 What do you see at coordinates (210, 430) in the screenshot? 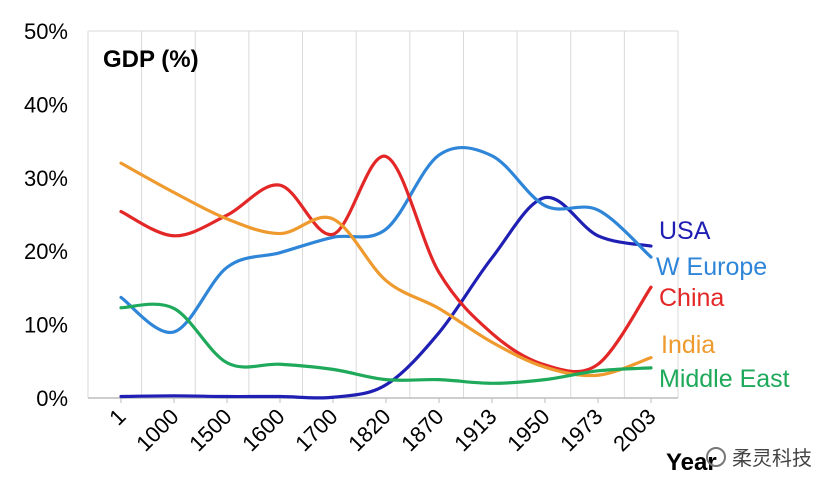
I see `x-tick-label: 1500` at bounding box center [210, 430].